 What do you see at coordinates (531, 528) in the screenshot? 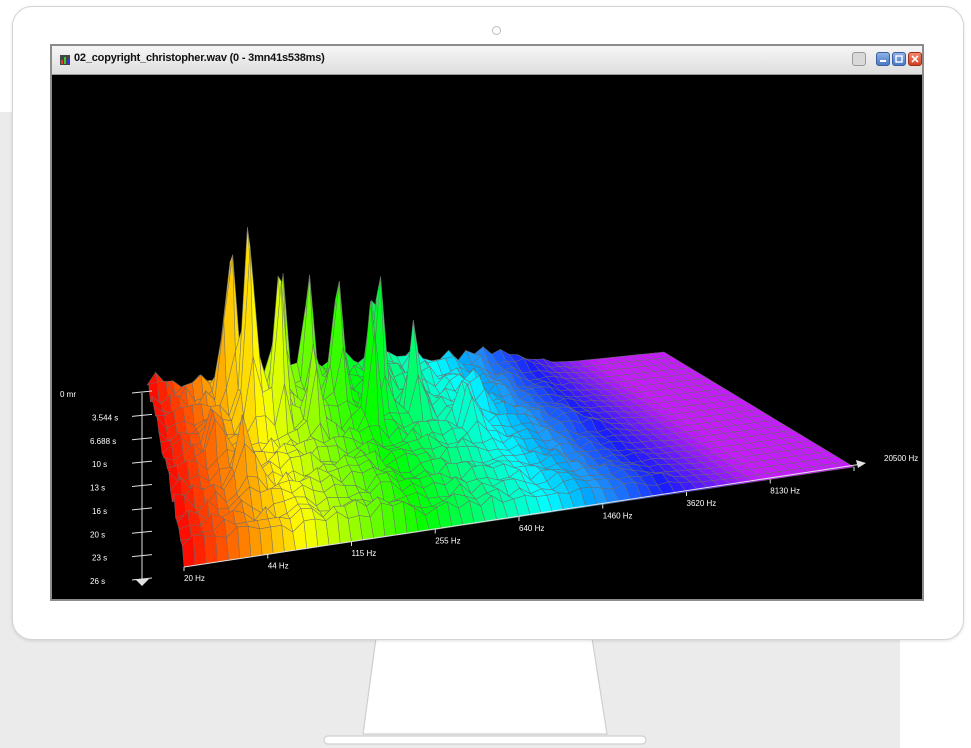
I see `x-tick-label: 640 Hz` at bounding box center [531, 528].